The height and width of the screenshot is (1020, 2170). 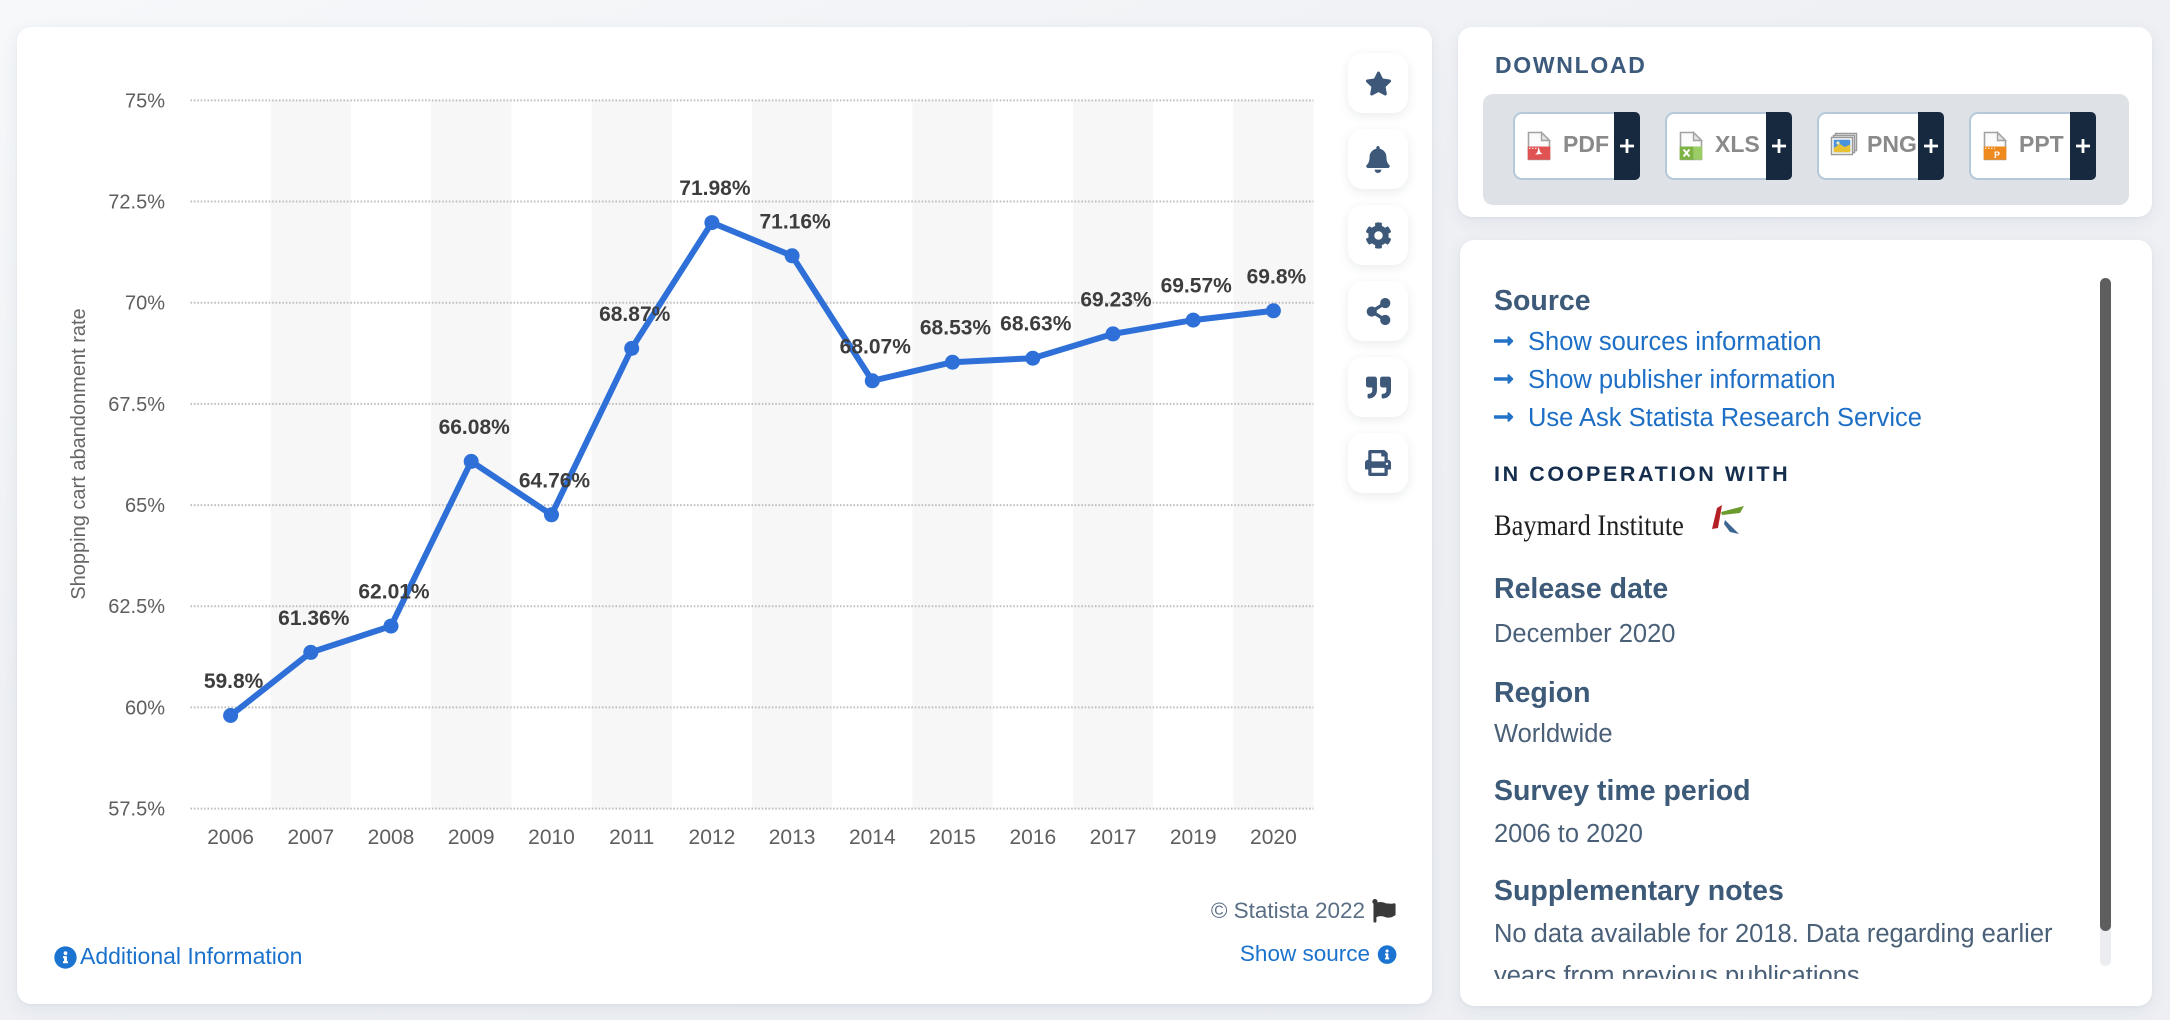 What do you see at coordinates (145, 506) in the screenshot?
I see `svg-text: 65%` at bounding box center [145, 506].